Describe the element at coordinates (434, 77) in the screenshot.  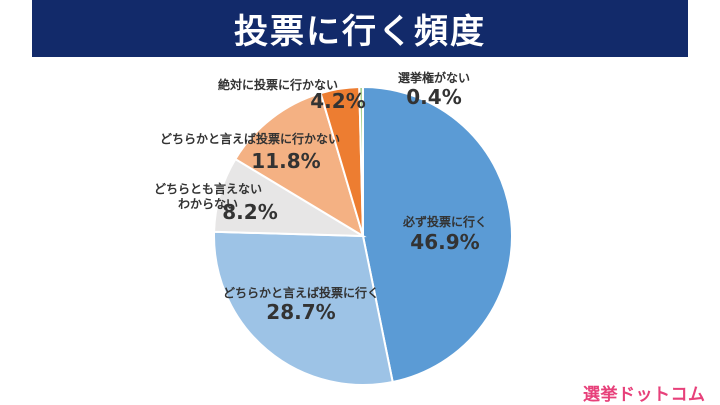
I see `slice-label: 選挙権がない` at that location.